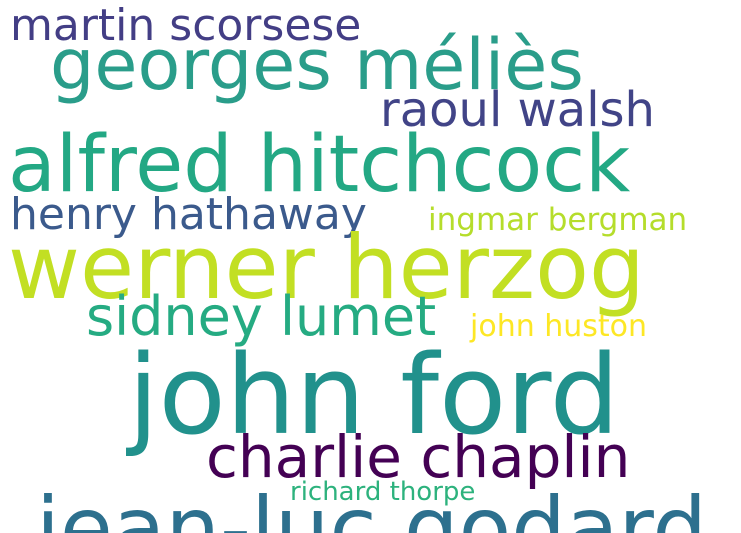  Describe the element at coordinates (319, 165) in the screenshot. I see `word-alfred-hitchcock: alfred hitchcock` at that location.